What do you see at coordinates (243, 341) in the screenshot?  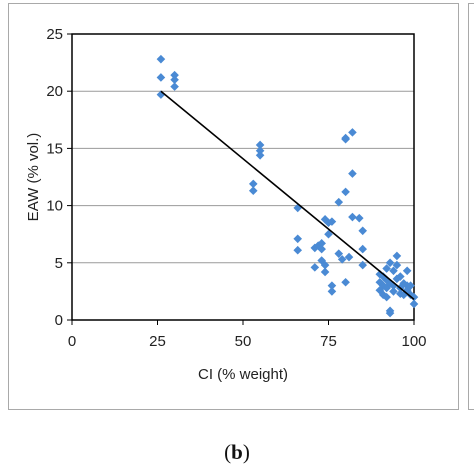 I see `x-tick-label-50: 50` at bounding box center [243, 341].